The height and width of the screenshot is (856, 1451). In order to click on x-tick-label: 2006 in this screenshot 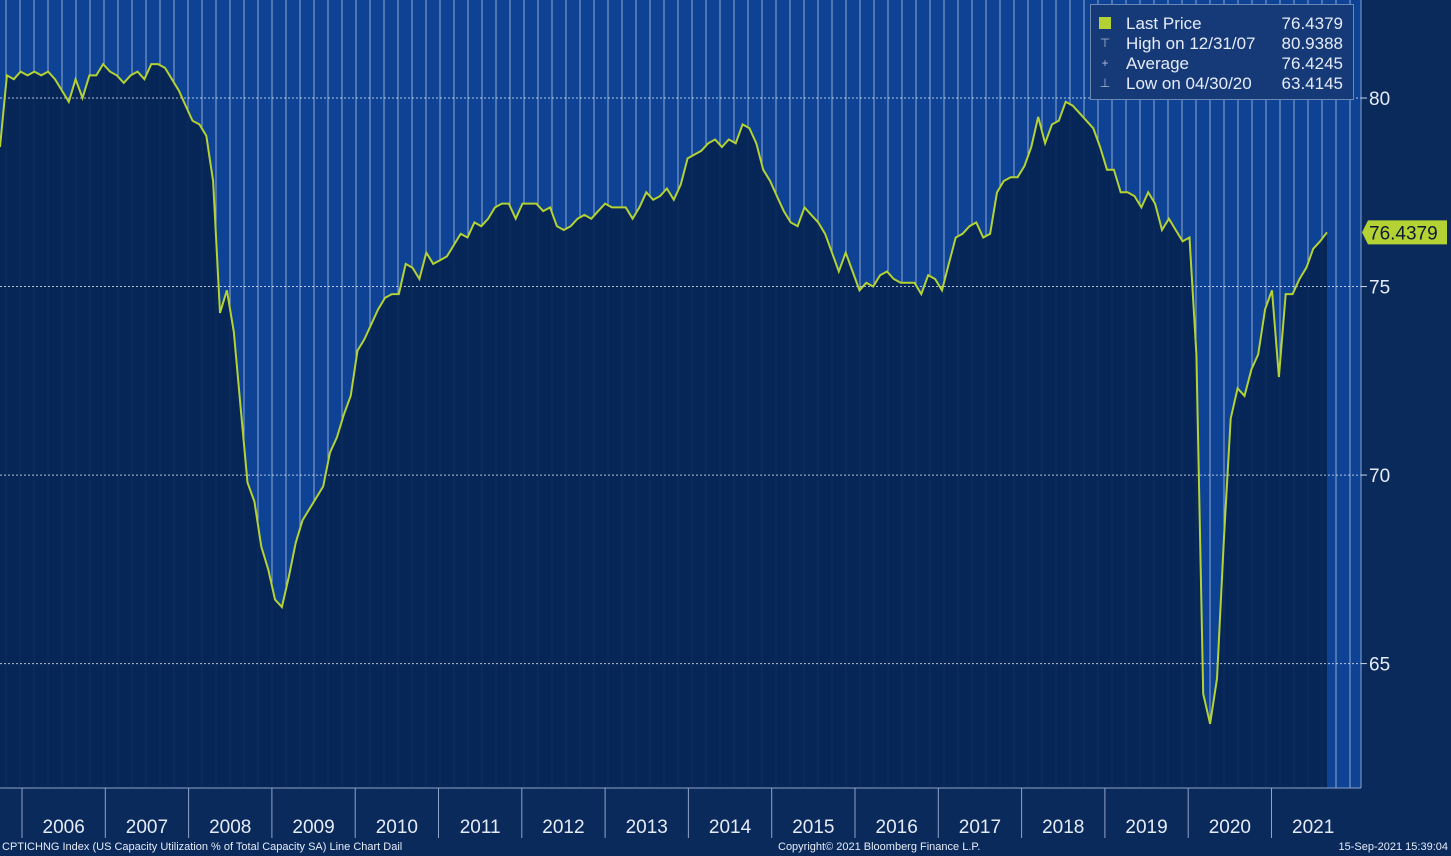, I will do `click(64, 827)`.